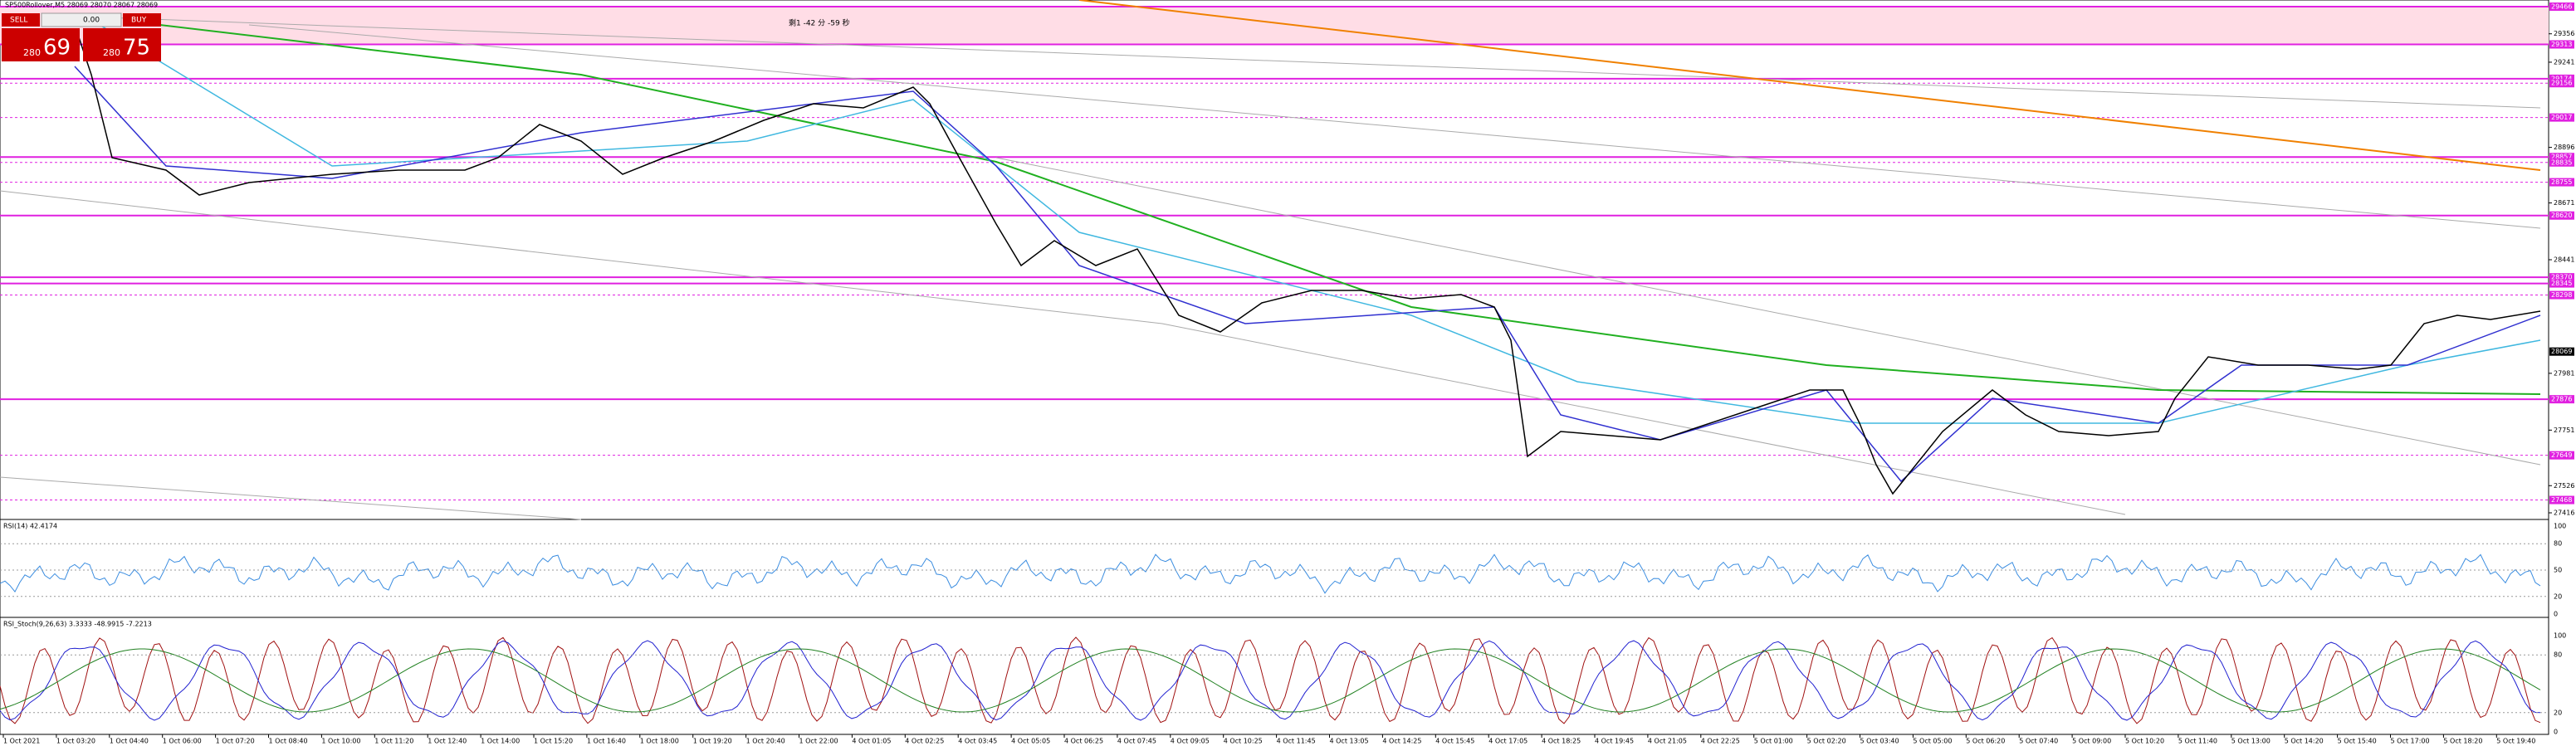 This screenshot has width=2576, height=746. I want to click on level-label: 29174, so click(2561, 78).